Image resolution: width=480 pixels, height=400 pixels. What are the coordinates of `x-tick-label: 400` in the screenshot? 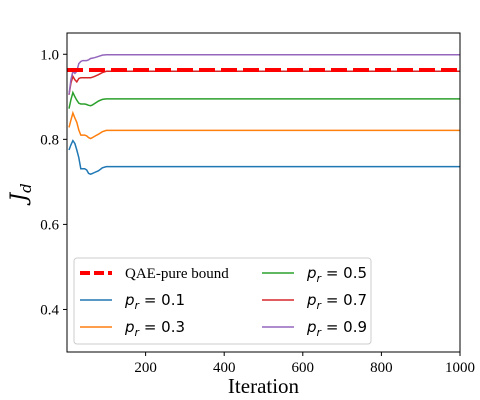 It's located at (224, 368).